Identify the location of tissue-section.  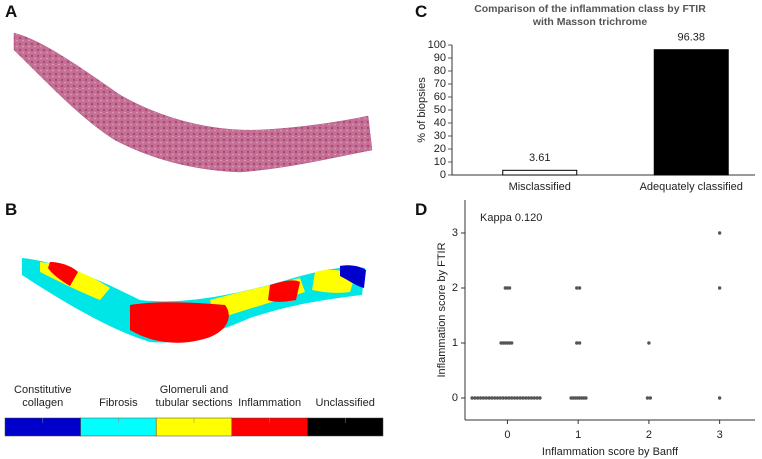
(193, 102).